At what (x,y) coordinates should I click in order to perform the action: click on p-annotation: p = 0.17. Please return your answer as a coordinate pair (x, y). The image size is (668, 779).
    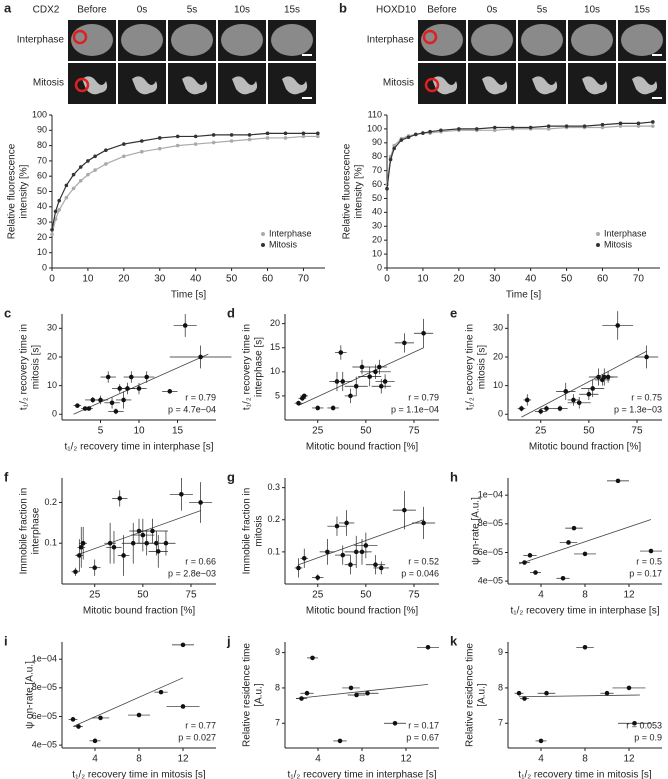
    Looking at the image, I should click on (645, 573).